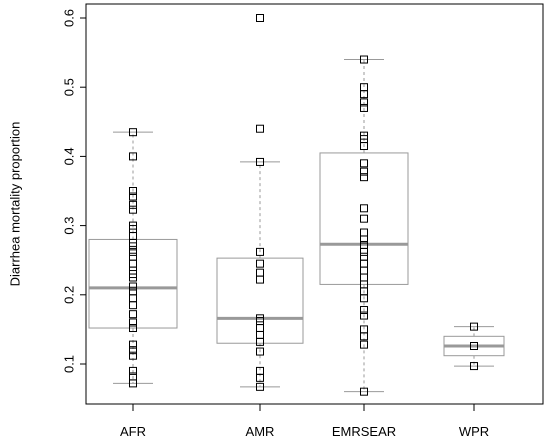 This screenshot has width=548, height=443. I want to click on x-tick-label: AMR, so click(260, 431).